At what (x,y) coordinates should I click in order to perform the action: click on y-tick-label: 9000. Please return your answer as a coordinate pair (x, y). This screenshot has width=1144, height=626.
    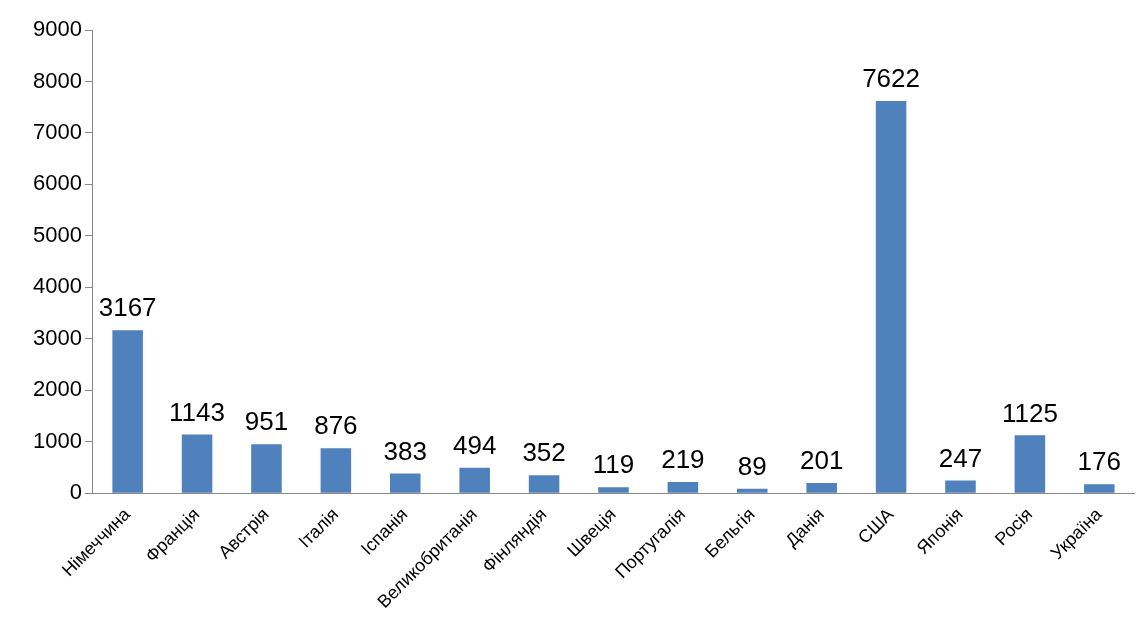
    Looking at the image, I should click on (57, 29).